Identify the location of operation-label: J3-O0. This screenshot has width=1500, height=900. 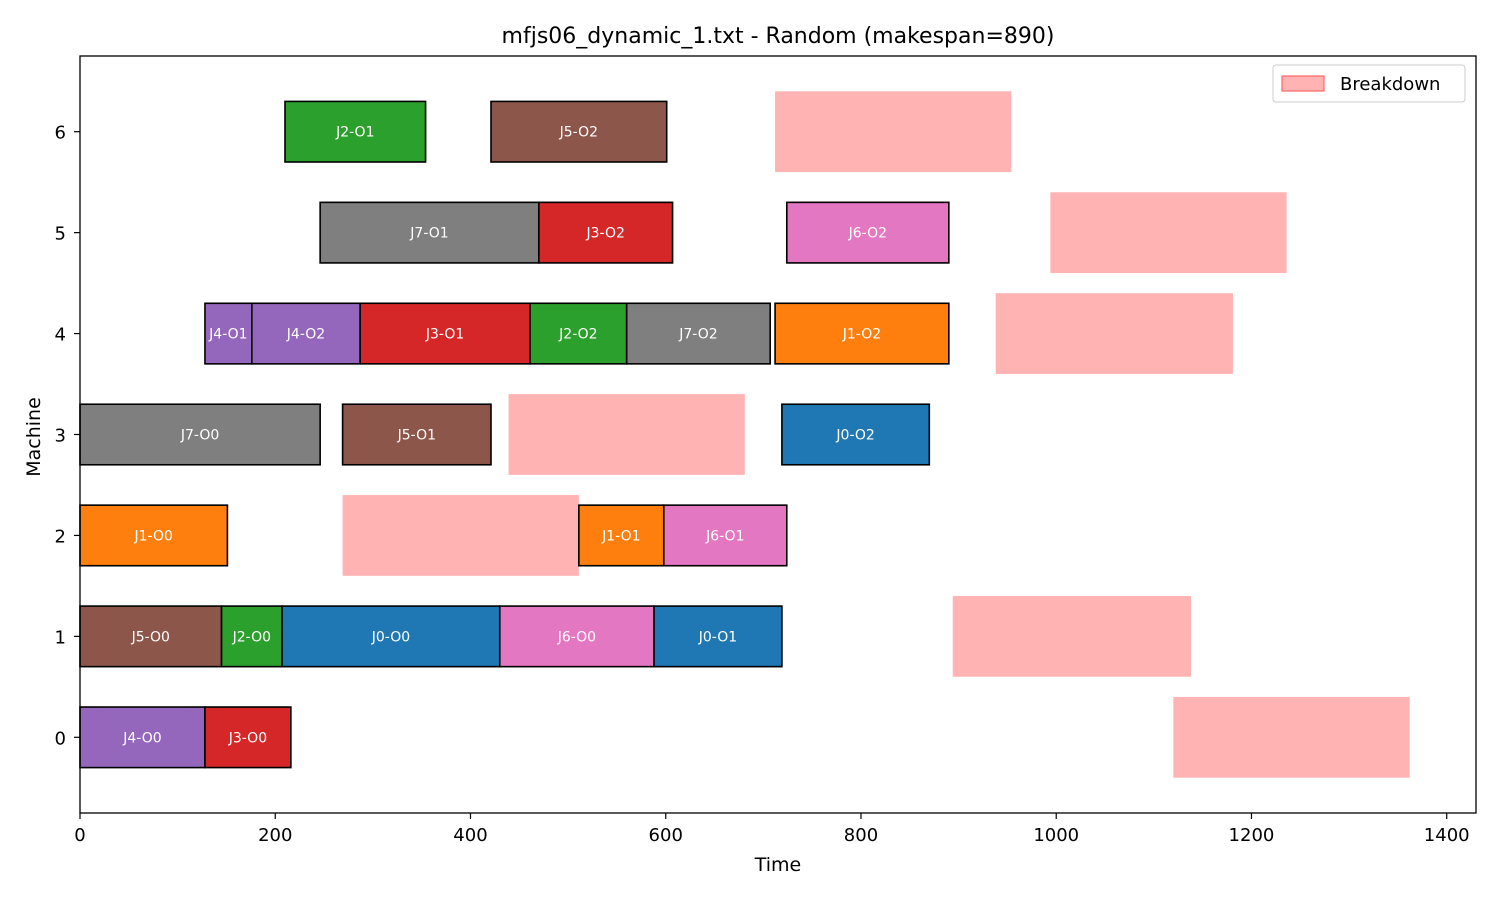
(247, 738).